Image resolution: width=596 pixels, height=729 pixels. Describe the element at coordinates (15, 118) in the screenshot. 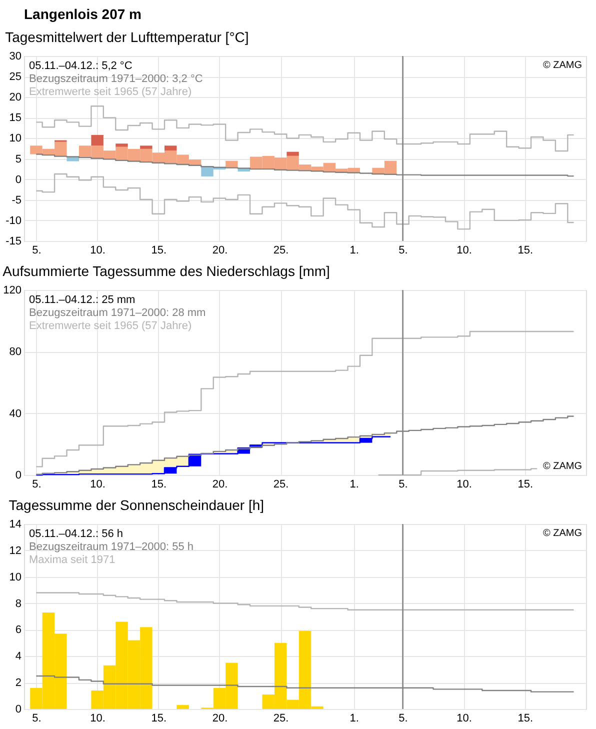

I see `y-tick-label: 15` at that location.